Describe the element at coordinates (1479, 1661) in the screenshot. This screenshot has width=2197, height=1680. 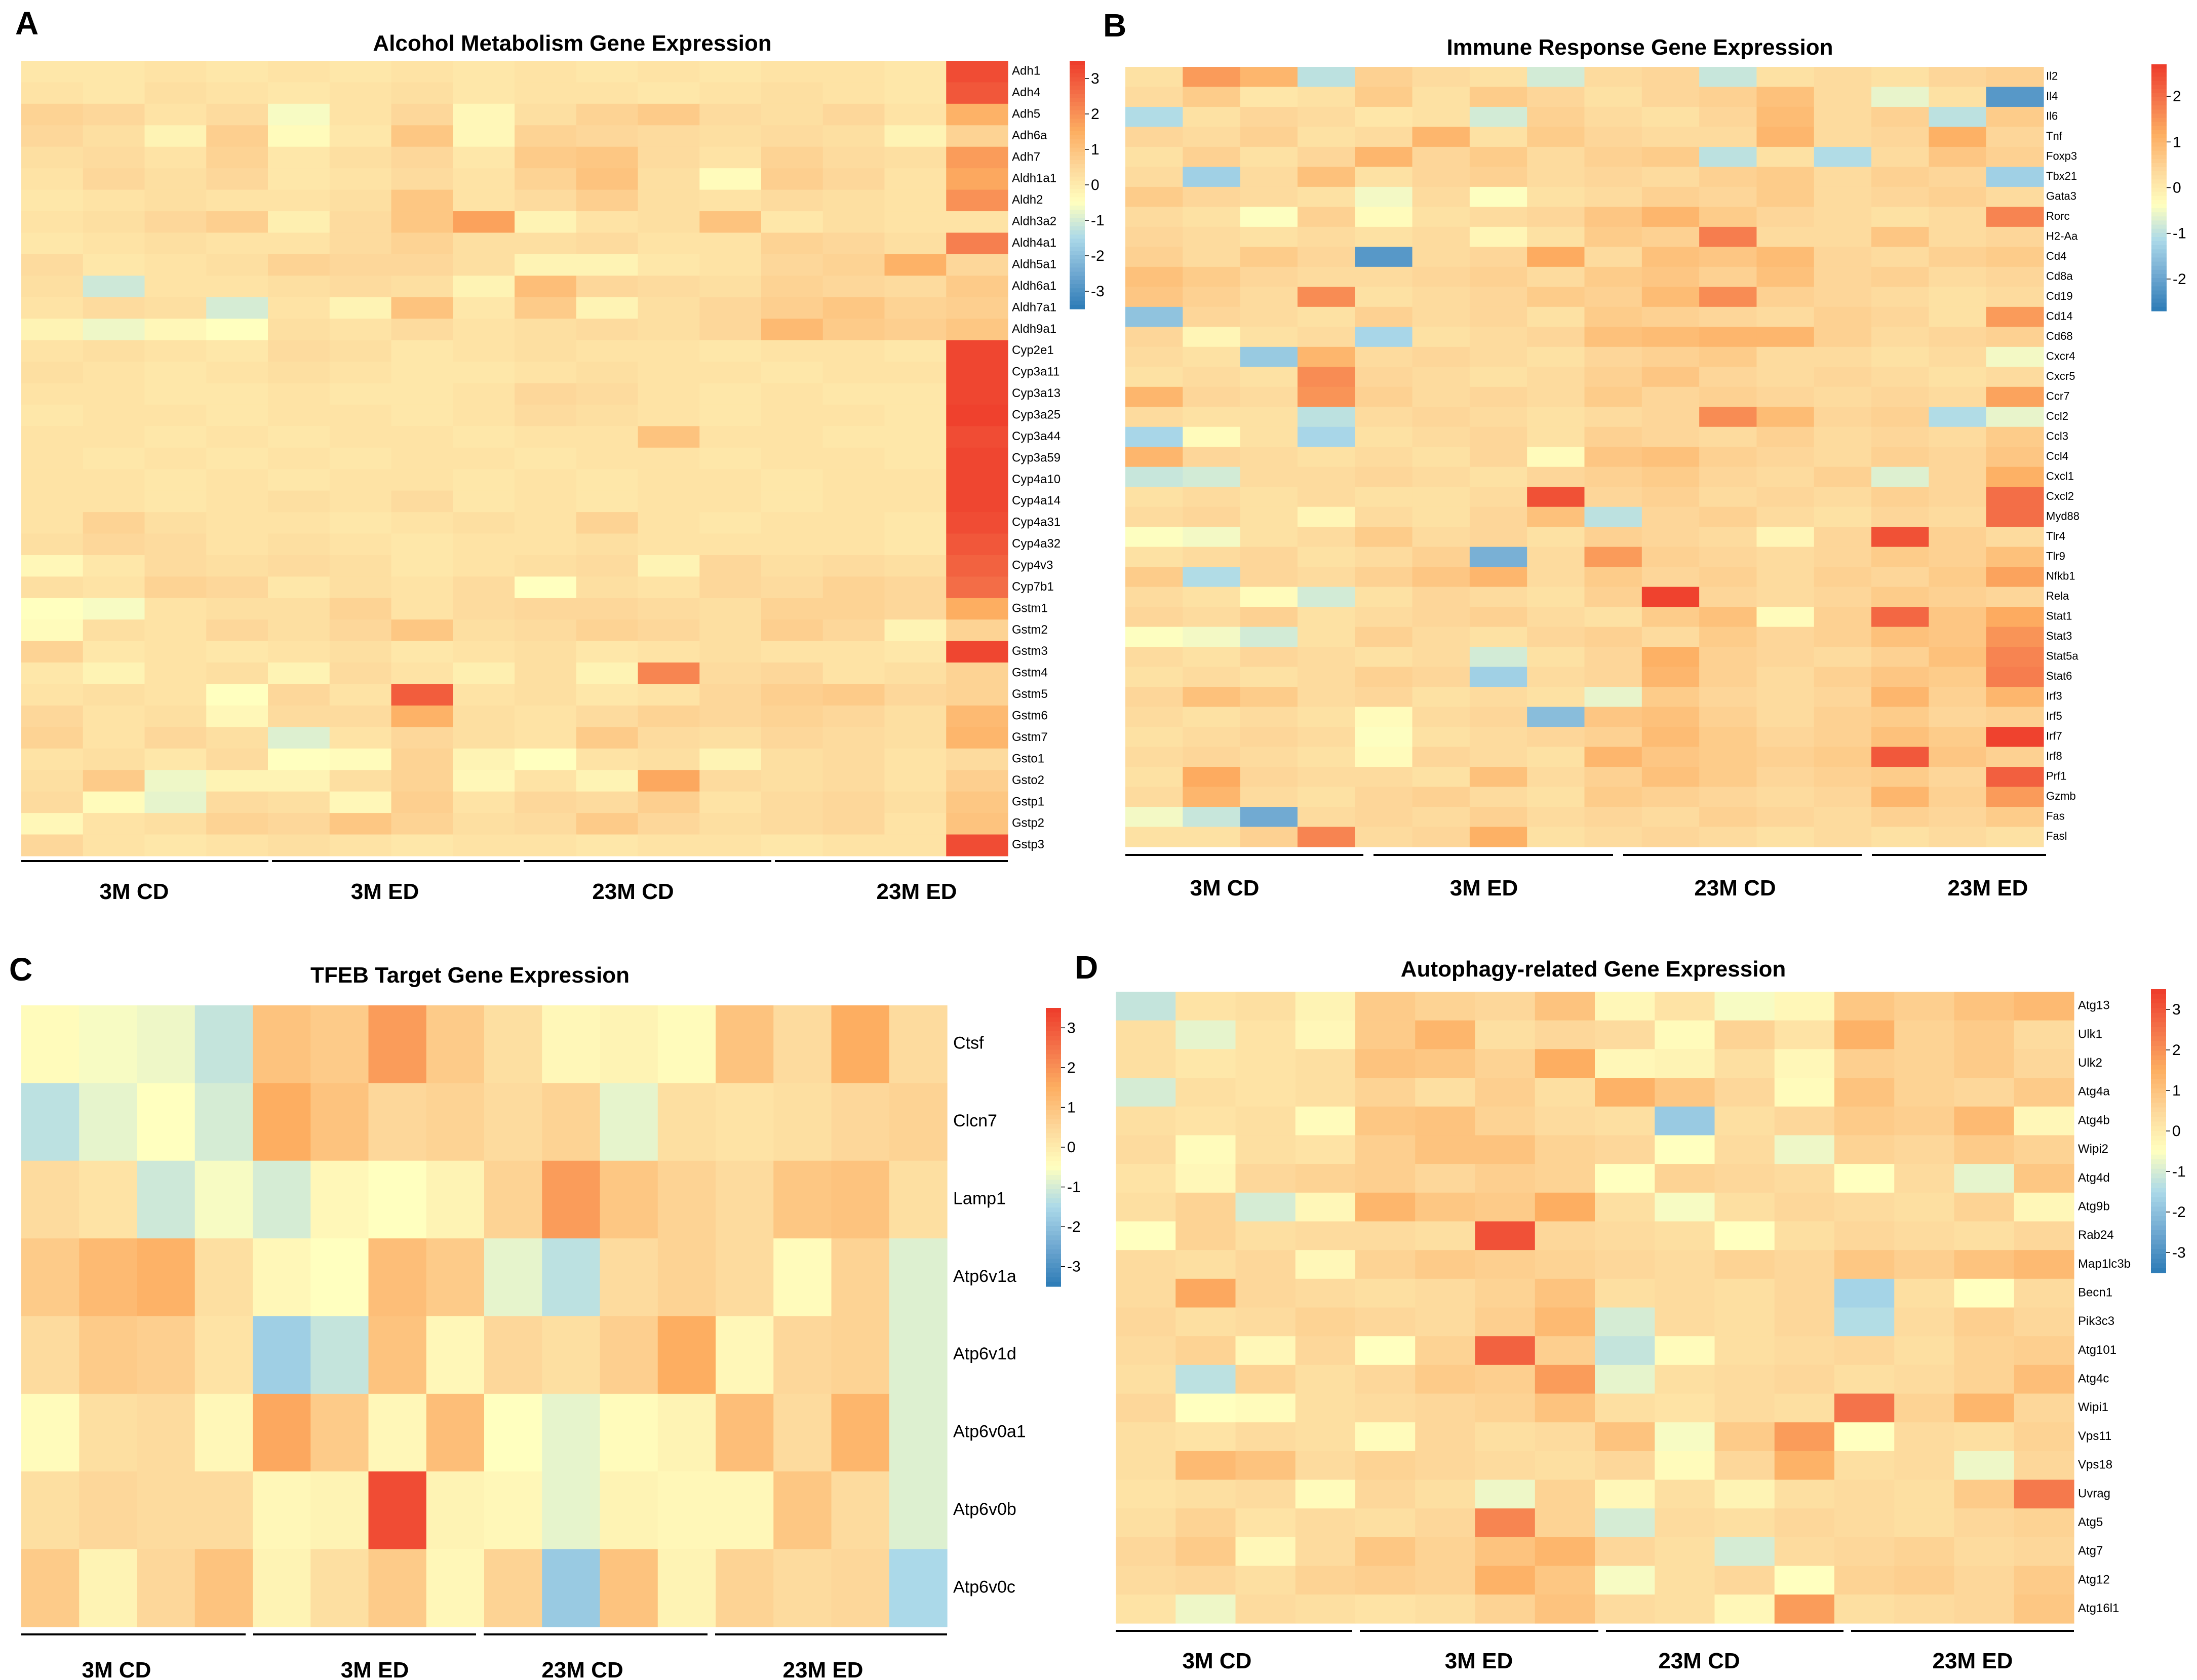
I see `group-label: 3M ED` at that location.